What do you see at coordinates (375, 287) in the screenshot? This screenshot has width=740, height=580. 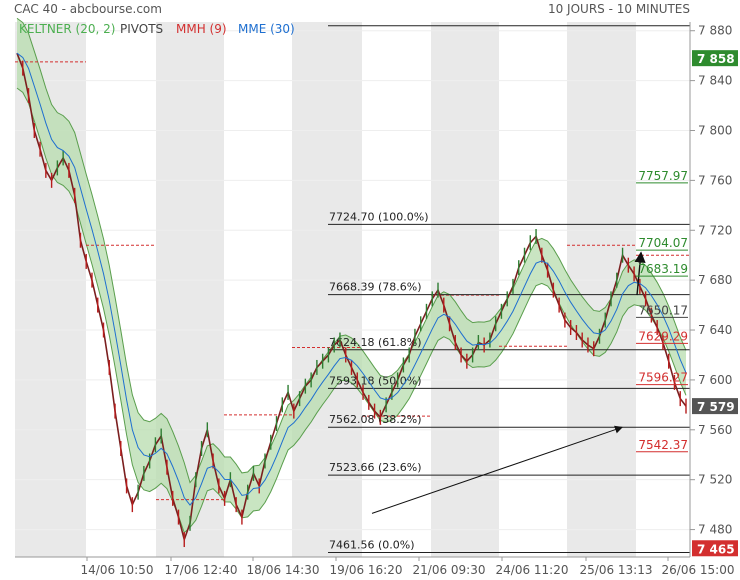 I see `fib-label: 7668.39 (78.6%)` at bounding box center [375, 287].